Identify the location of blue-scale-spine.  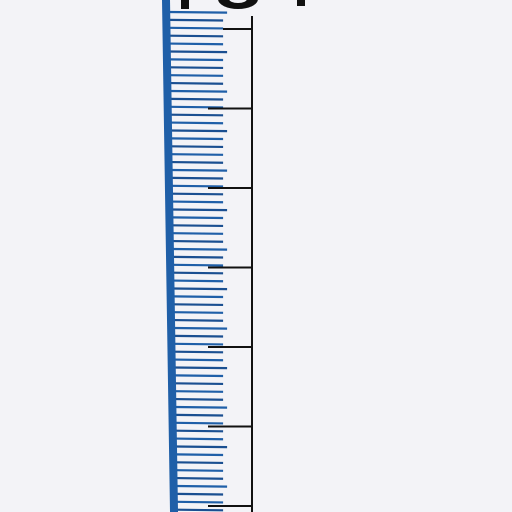
(170, 256).